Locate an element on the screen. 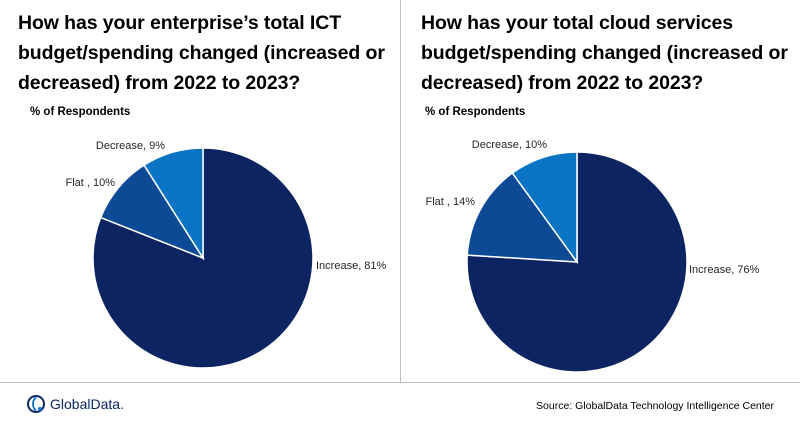 The width and height of the screenshot is (800, 429). pie-label-increase: Increase, 76% is located at coordinates (724, 270).